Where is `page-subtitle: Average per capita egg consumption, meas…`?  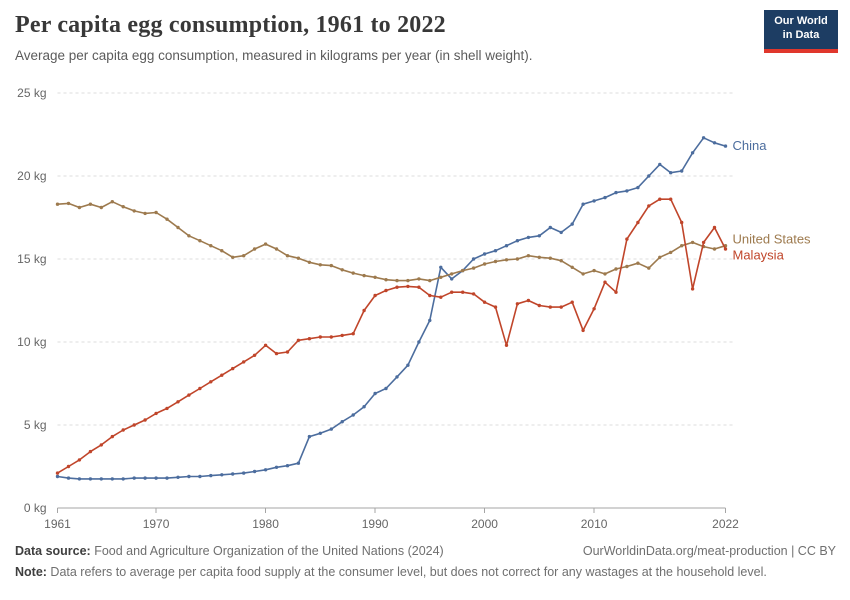 page-subtitle: Average per capita egg consumption, meas… is located at coordinates (274, 55).